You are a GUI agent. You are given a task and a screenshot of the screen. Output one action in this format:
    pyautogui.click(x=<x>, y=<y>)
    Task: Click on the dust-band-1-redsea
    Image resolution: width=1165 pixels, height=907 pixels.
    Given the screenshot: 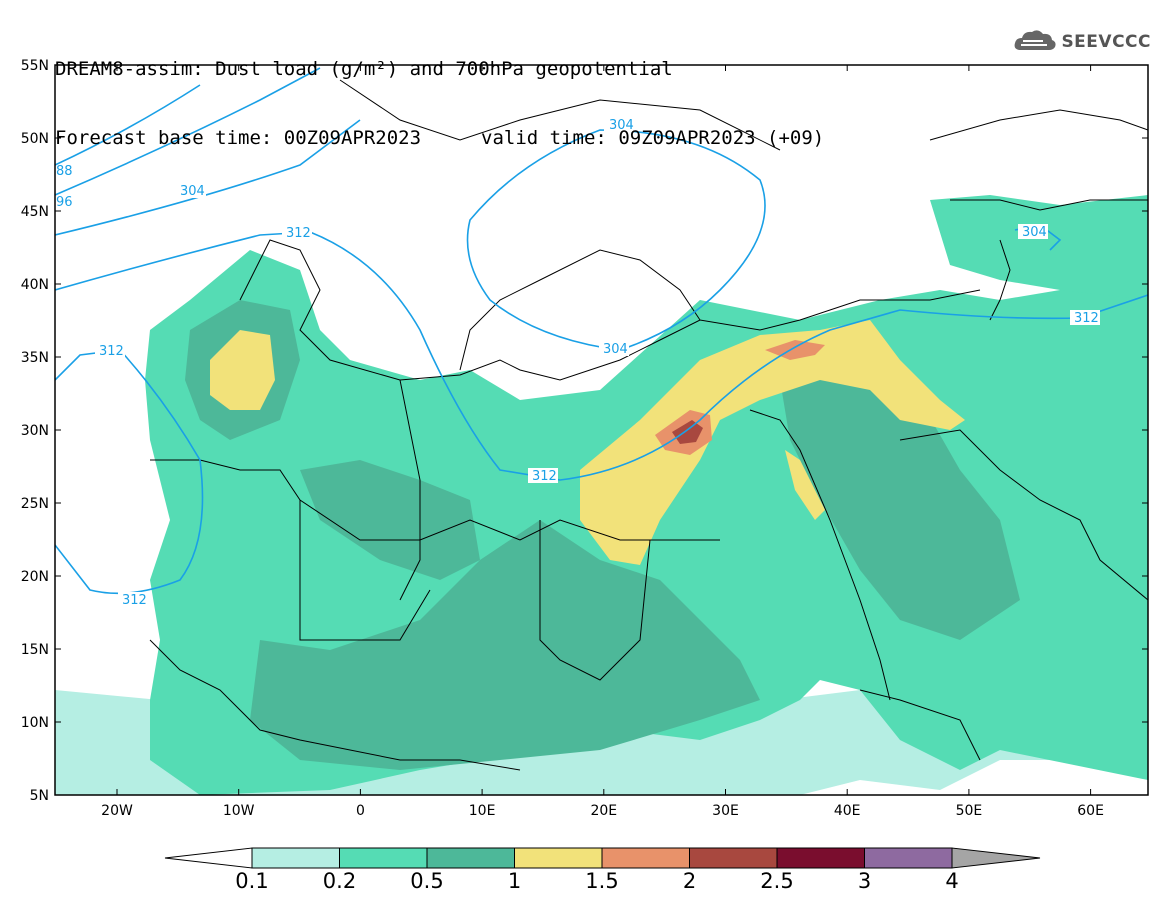 What is the action you would take?
    pyautogui.click(x=805, y=485)
    